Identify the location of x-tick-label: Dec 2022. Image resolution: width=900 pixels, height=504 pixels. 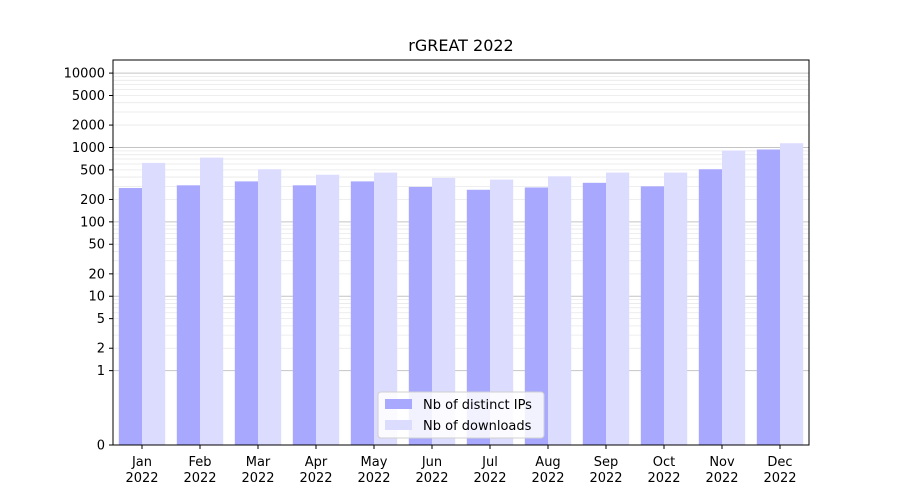
(779, 470).